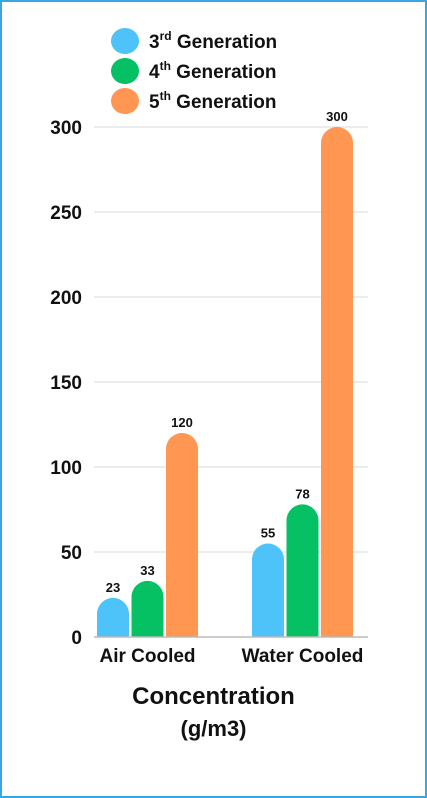 The image size is (427, 798). Describe the element at coordinates (66, 213) in the screenshot. I see `y-tick-label: 250` at that location.